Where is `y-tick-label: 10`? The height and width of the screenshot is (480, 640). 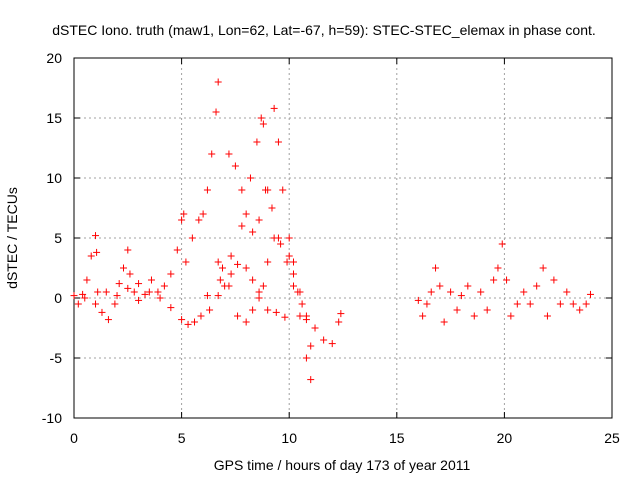
y-tick-label: 10 is located at coordinates (54, 178).